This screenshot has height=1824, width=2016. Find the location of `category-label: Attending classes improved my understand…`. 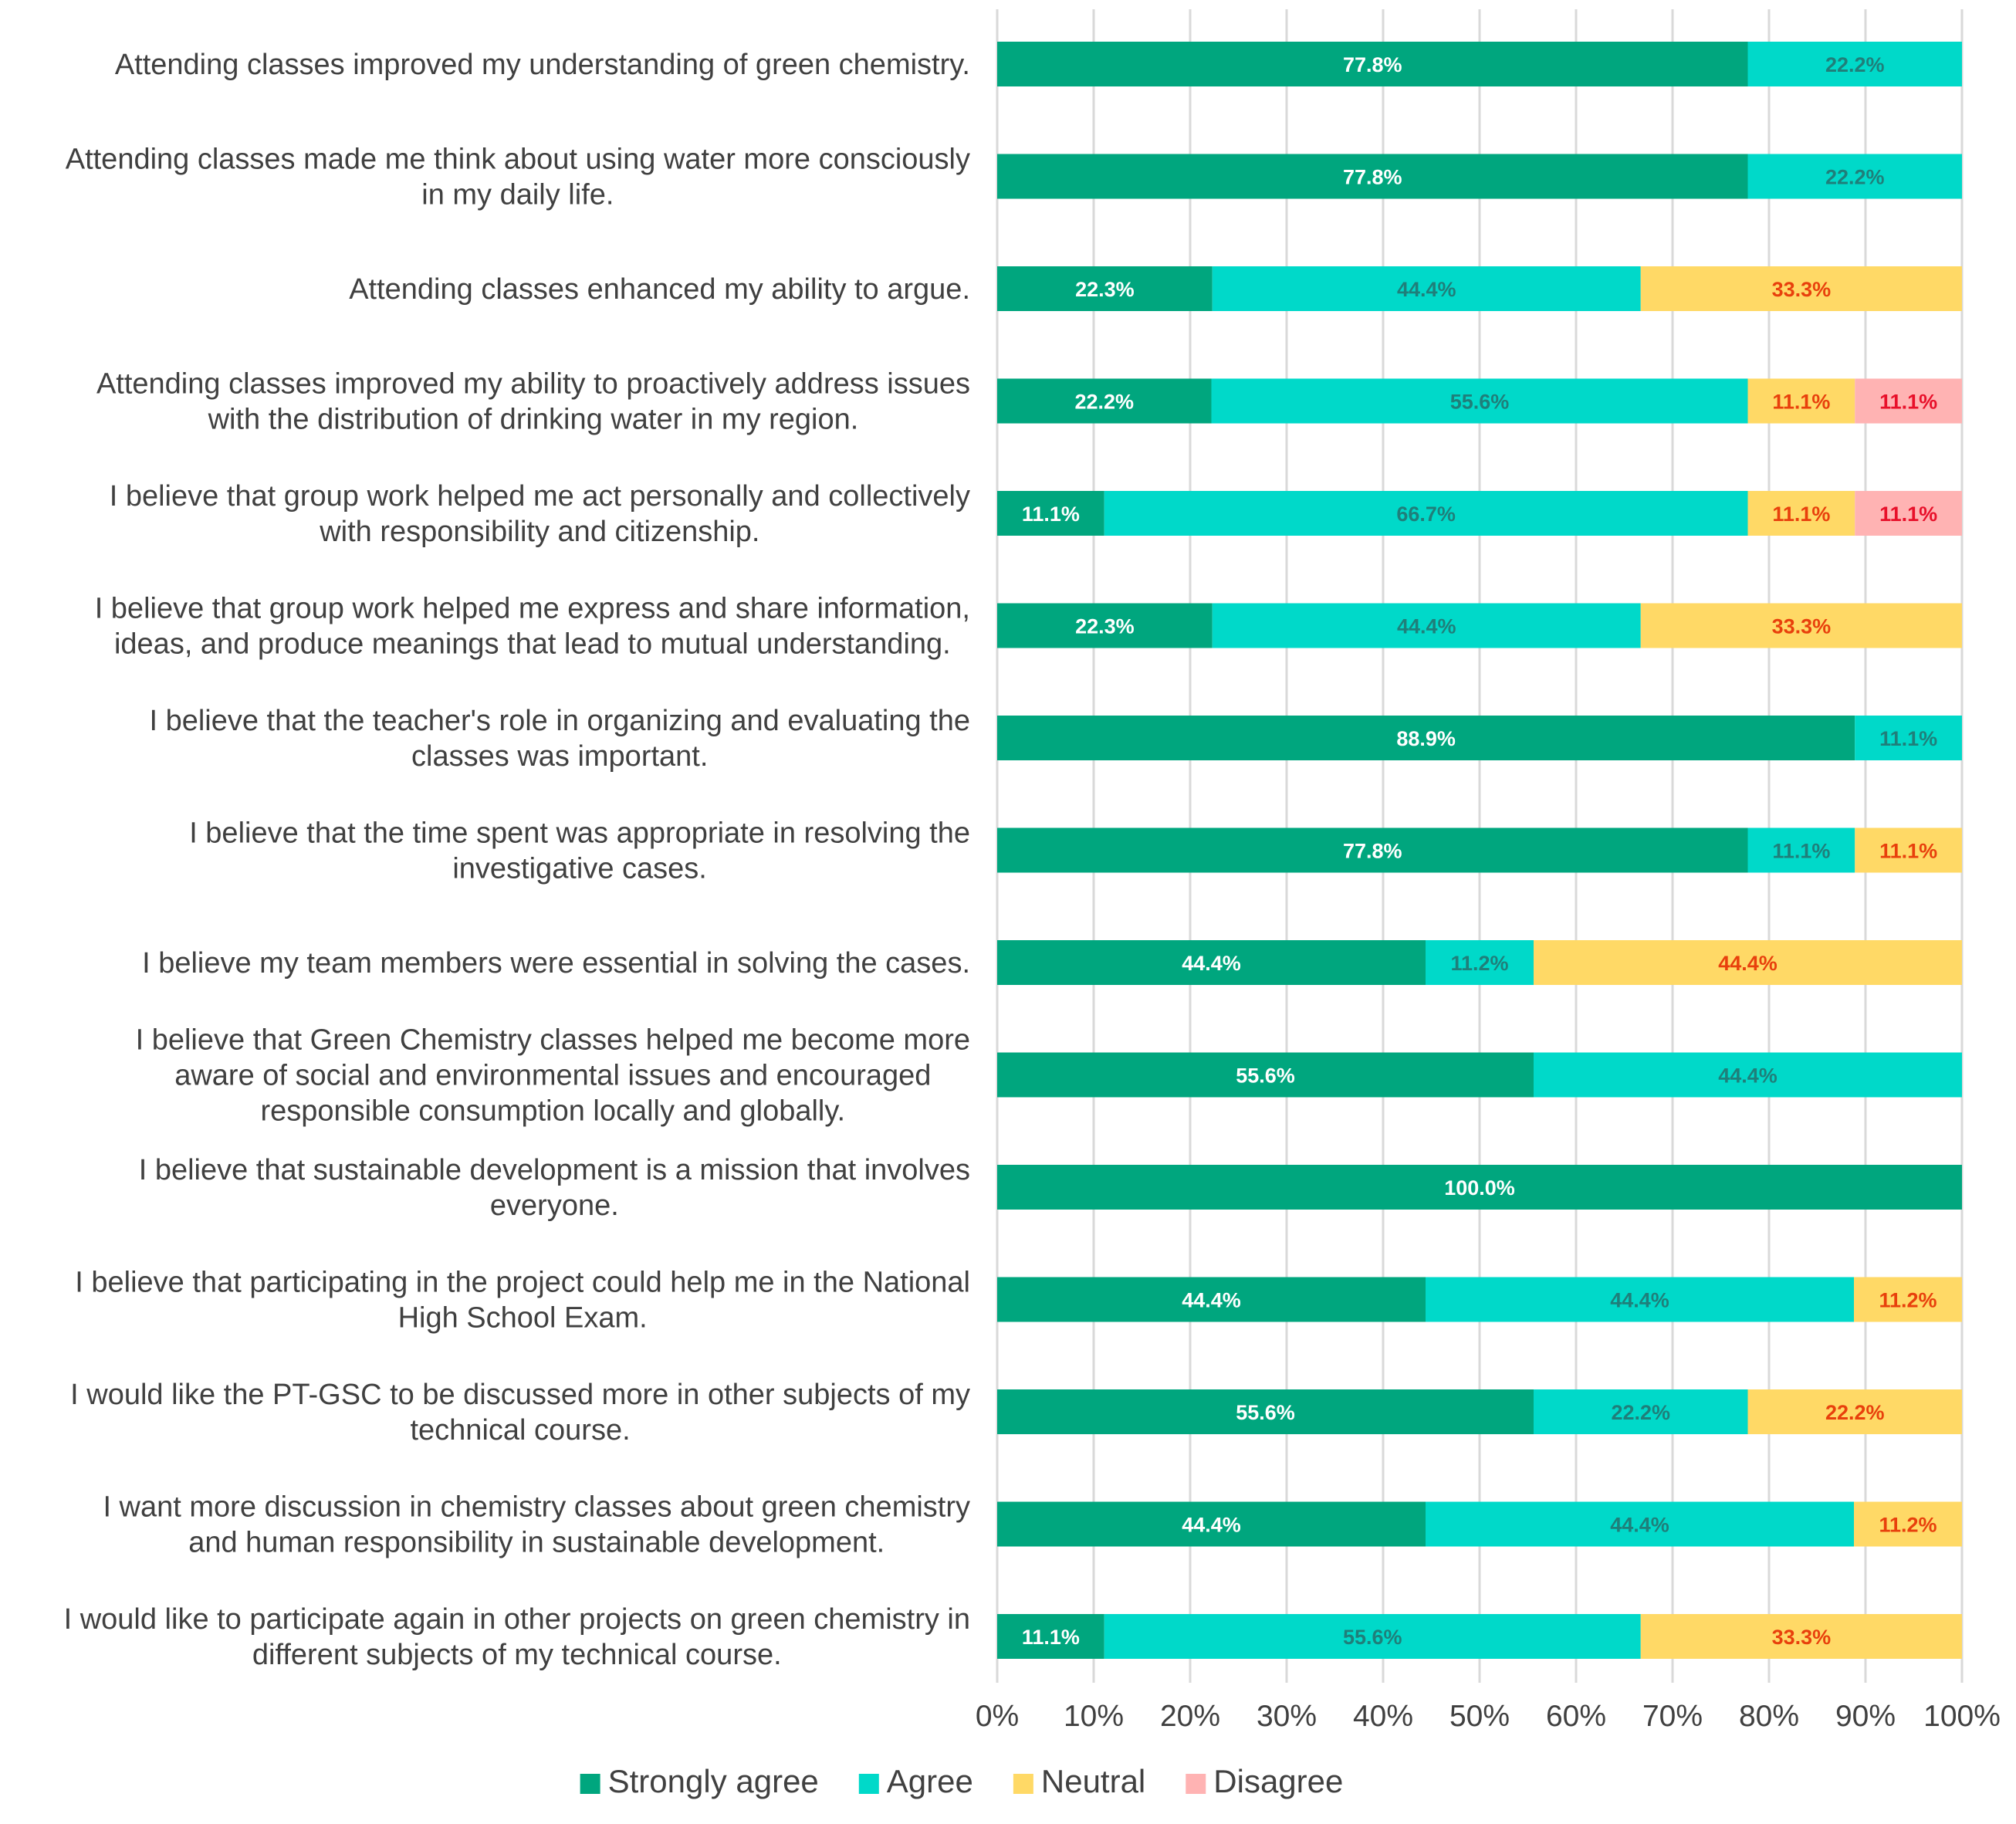

category-label: Attending classes improved my understand… is located at coordinates (542, 65).